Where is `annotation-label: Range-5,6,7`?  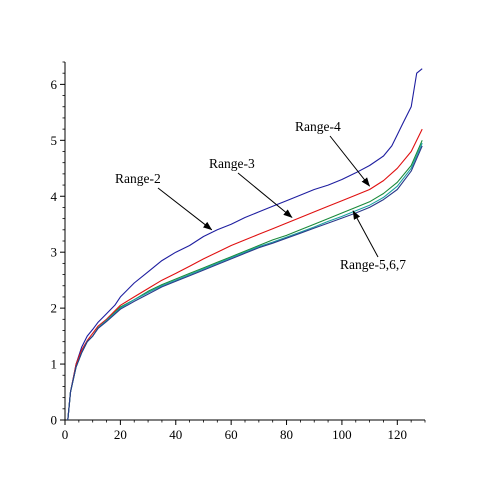
annotation-label: Range-5,6,7 is located at coordinates (373, 264).